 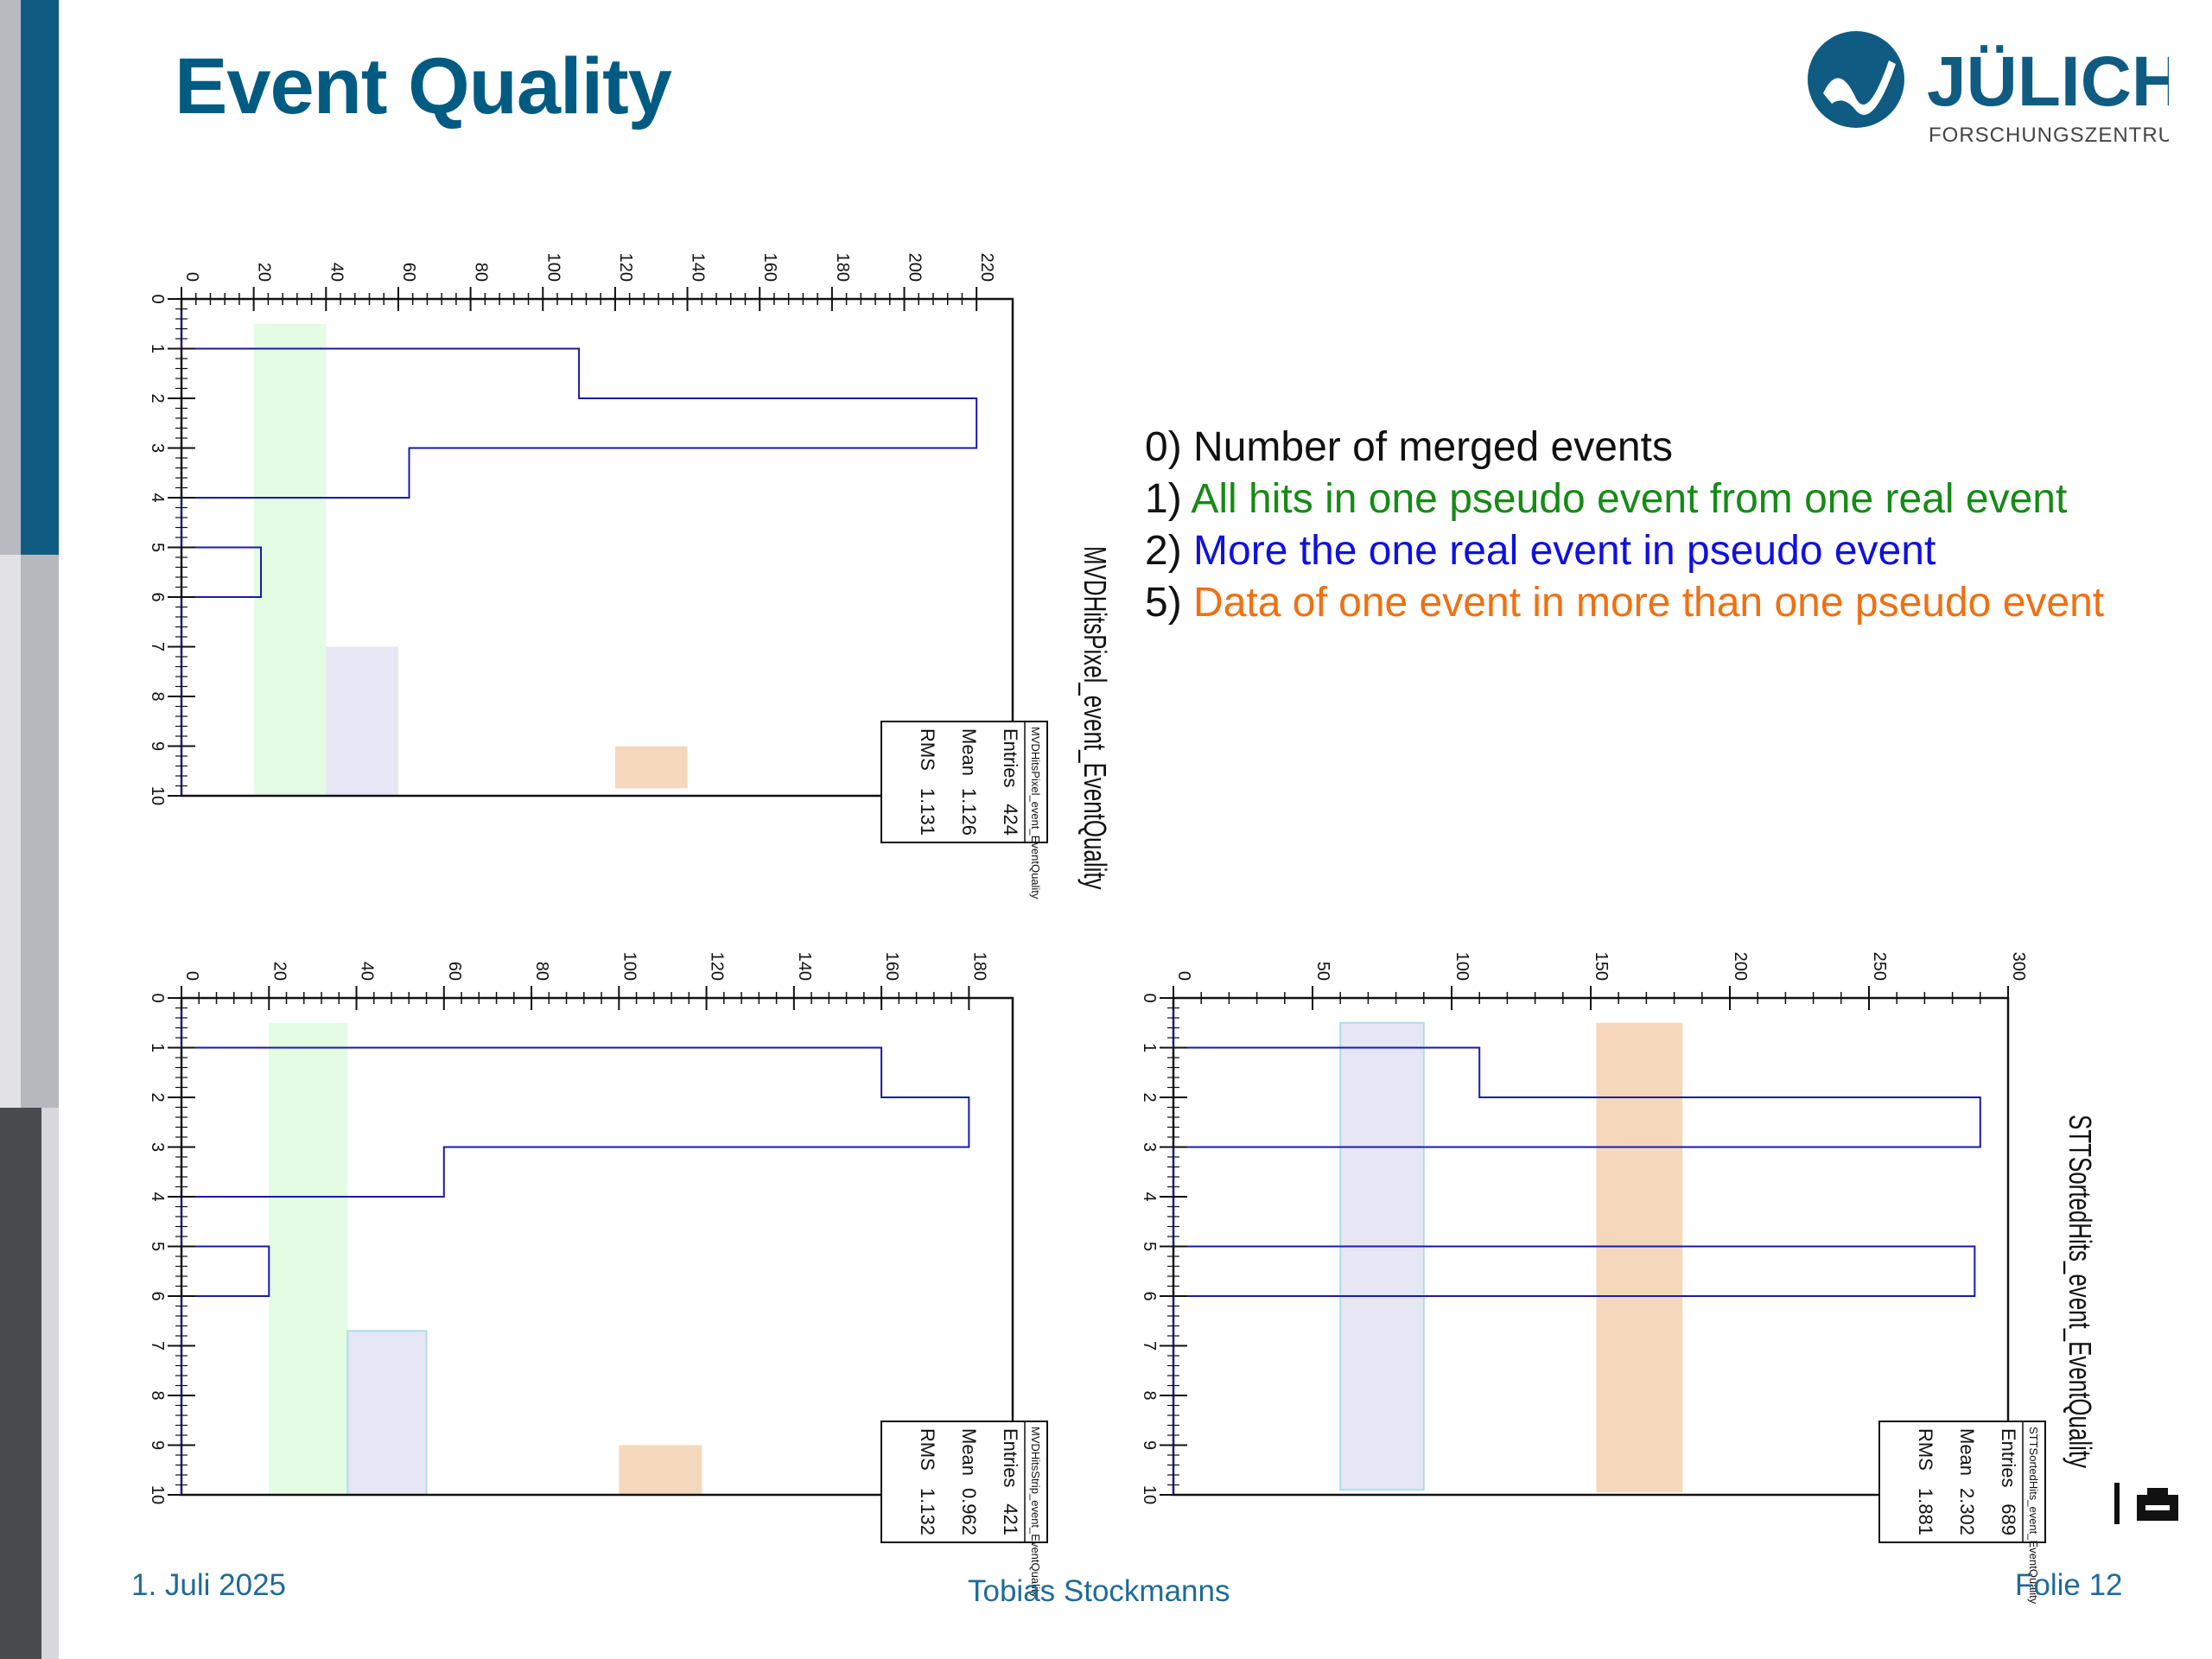 What do you see at coordinates (1740, 967) in the screenshot?
I see `count-tick-label: 200` at bounding box center [1740, 967].